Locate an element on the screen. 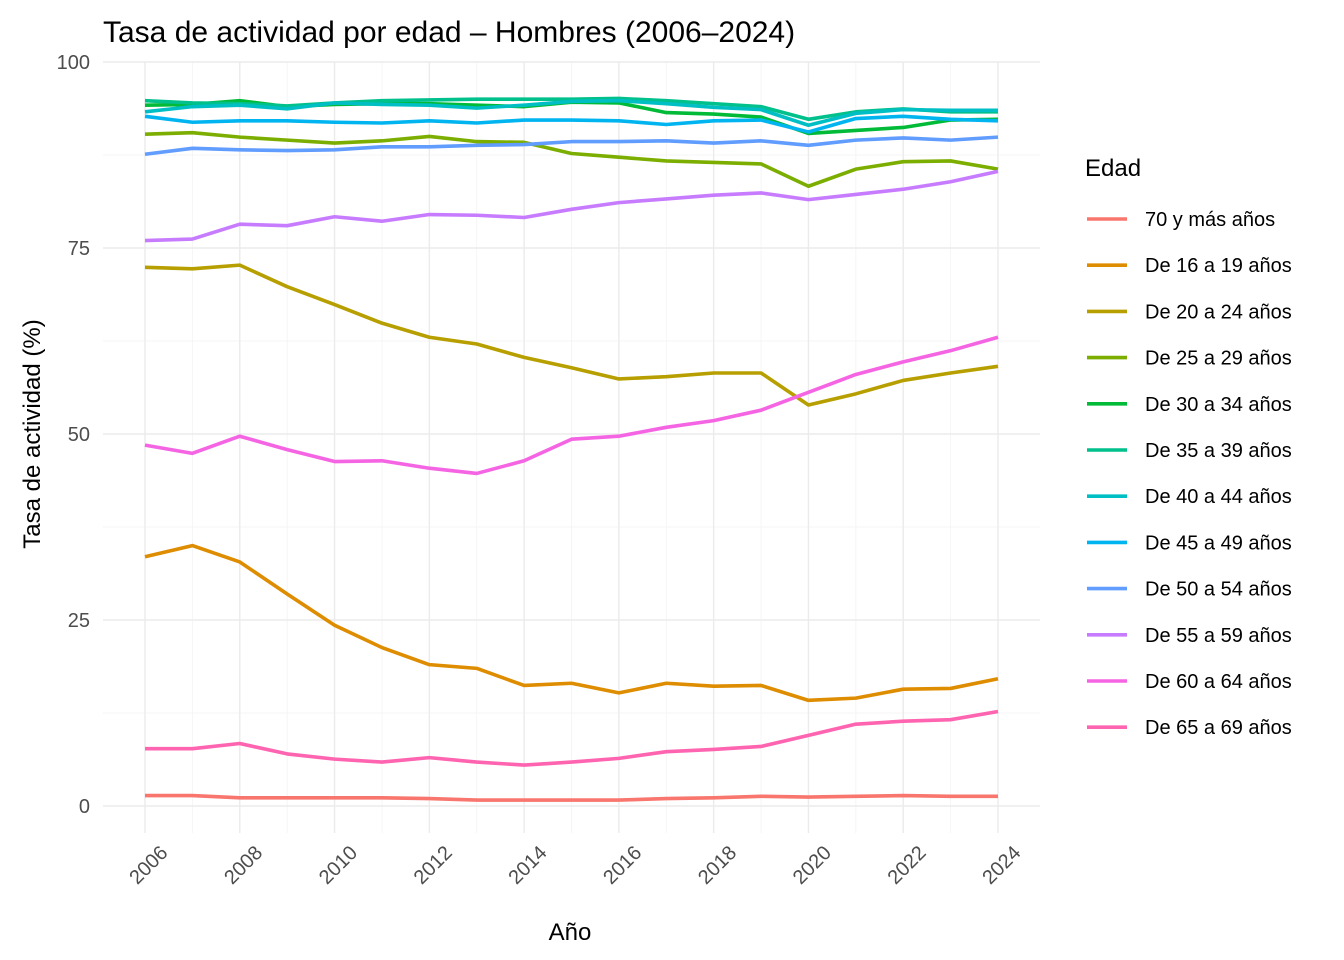 The height and width of the screenshot is (960, 1344). x-axis-title: Año is located at coordinates (570, 932).